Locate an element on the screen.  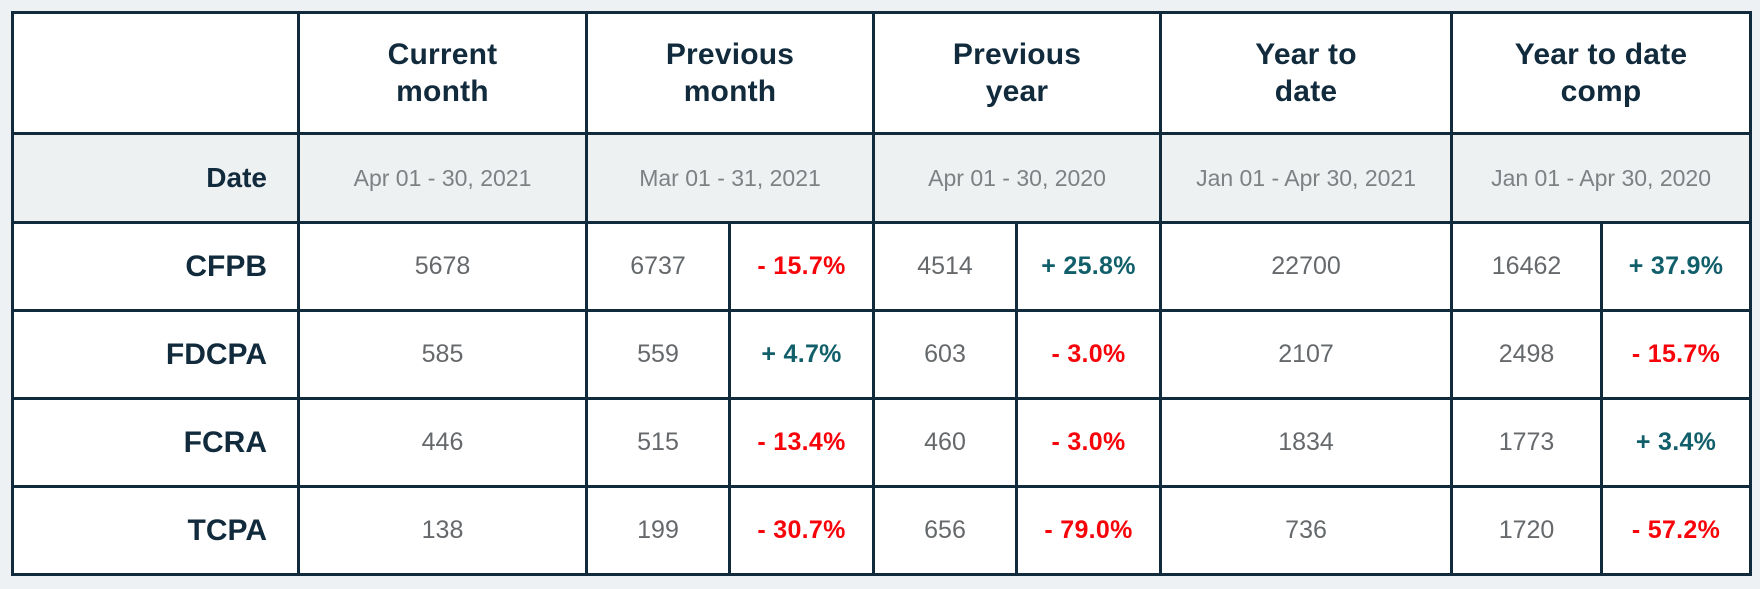
tcpa-current-month-value: 138 is located at coordinates (442, 530).